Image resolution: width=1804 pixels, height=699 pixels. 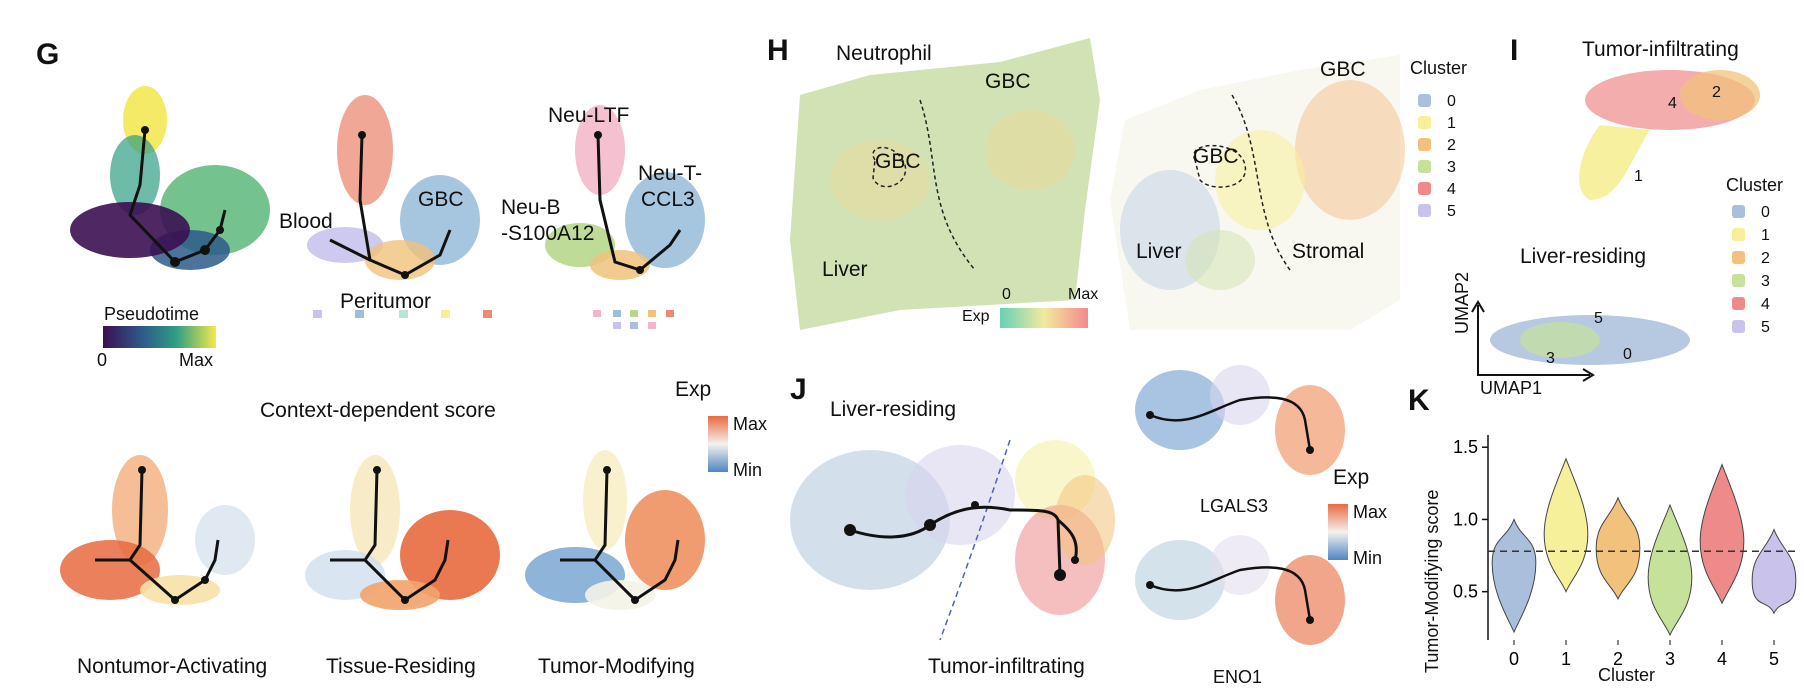 What do you see at coordinates (1216, 156) in the screenshot?
I see `label-gbc-h4: GBC` at bounding box center [1216, 156].